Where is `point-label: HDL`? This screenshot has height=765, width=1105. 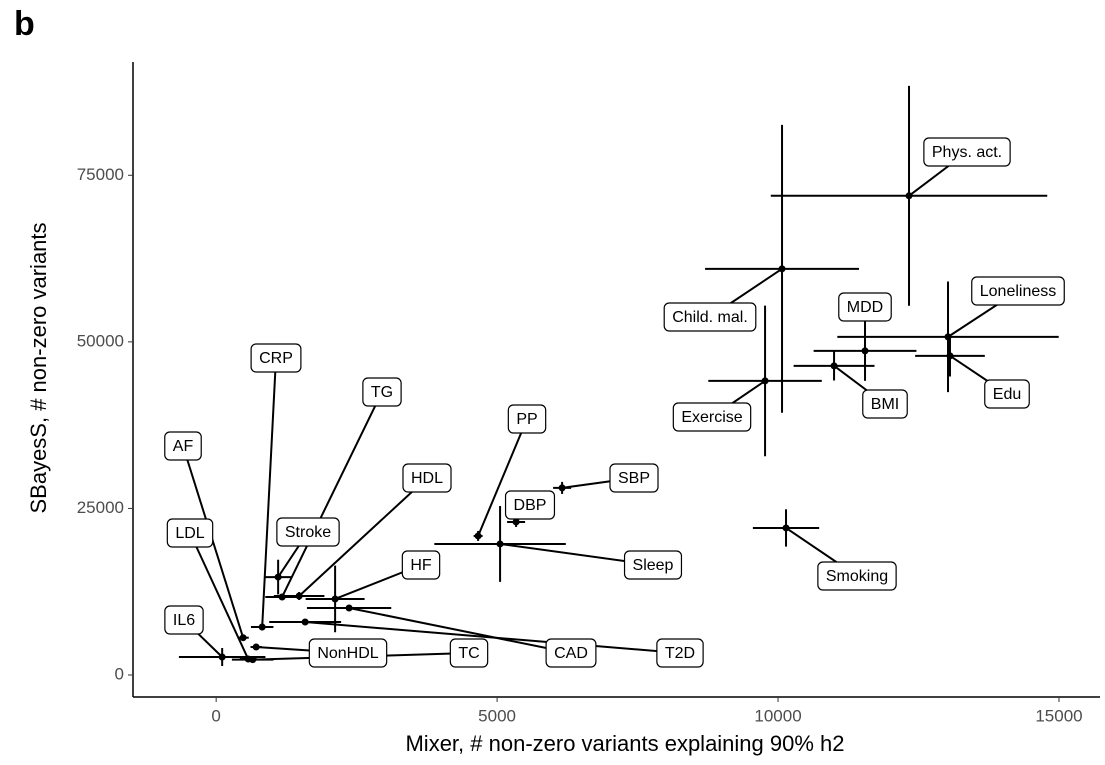
point-label: HDL is located at coordinates (427, 478).